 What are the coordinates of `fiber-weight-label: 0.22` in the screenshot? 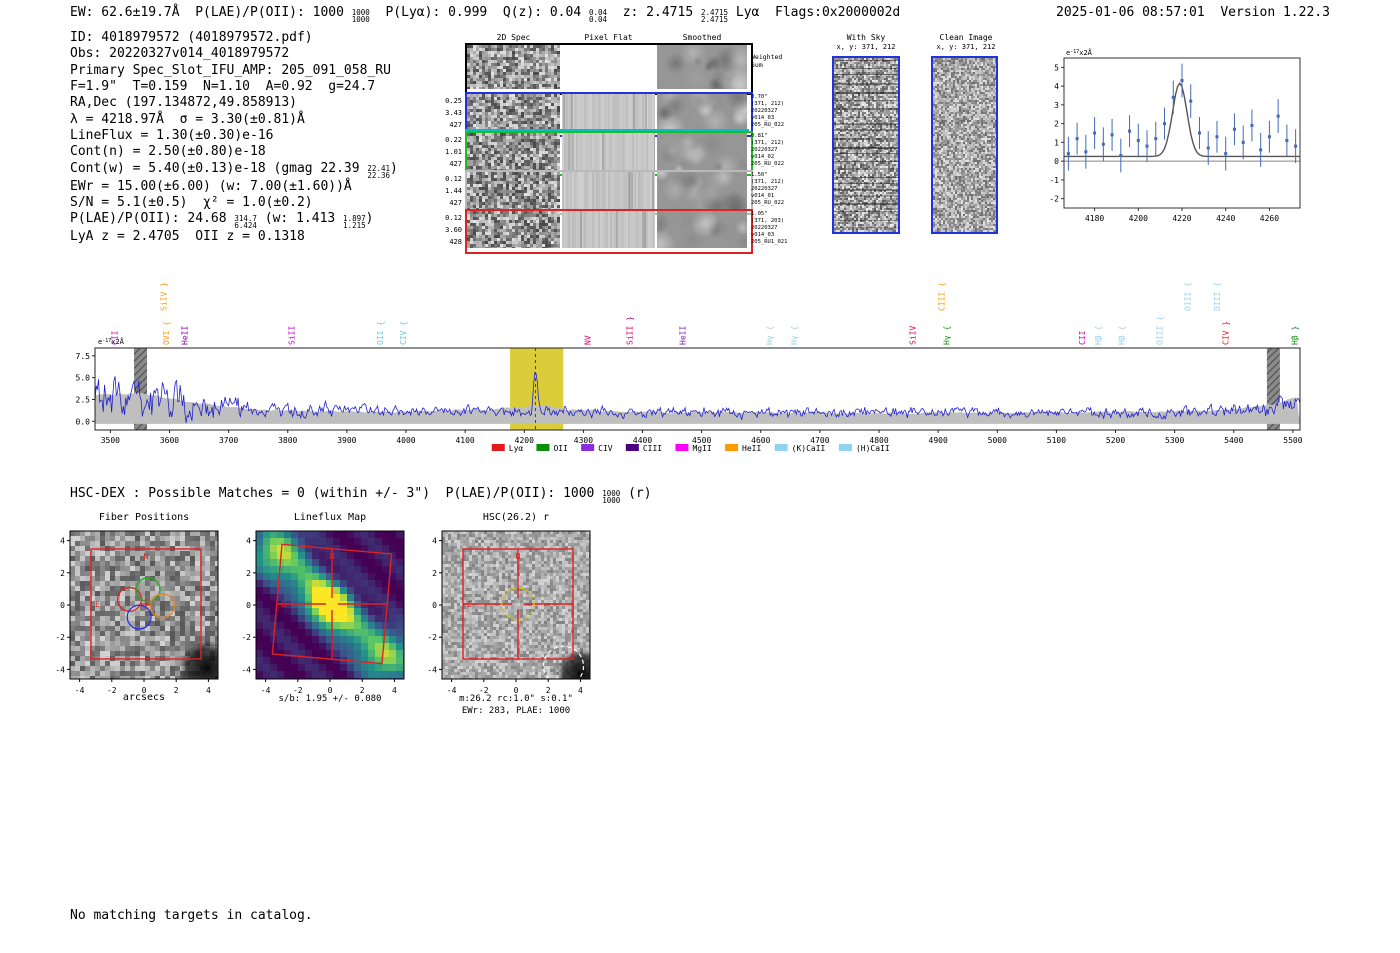 It's located at (453, 140).